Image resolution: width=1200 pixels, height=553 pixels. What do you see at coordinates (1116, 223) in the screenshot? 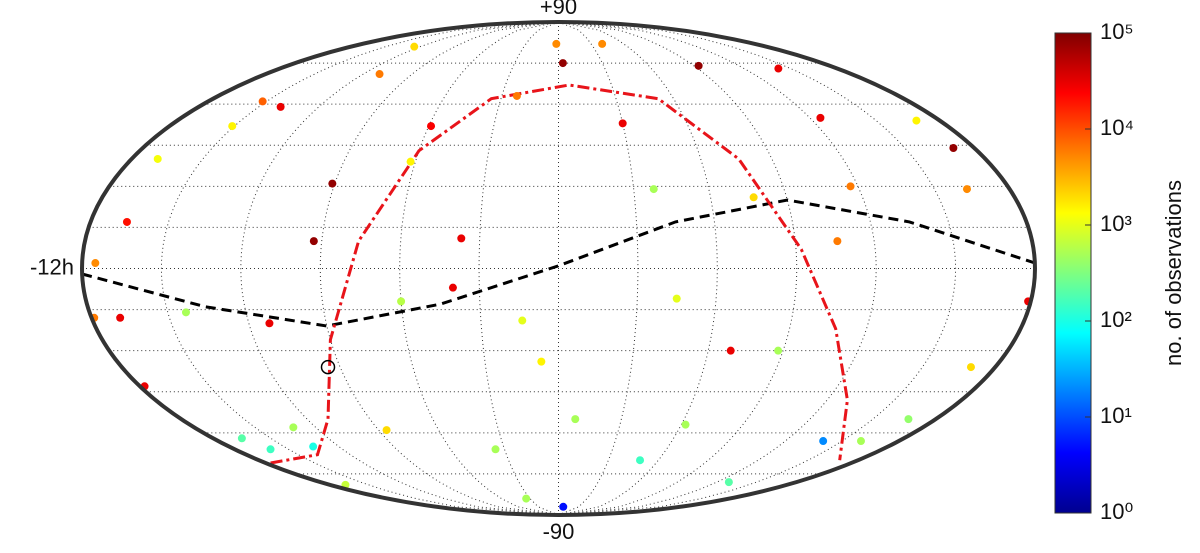
I see `colorbar-tick-label: 10³` at bounding box center [1116, 223].